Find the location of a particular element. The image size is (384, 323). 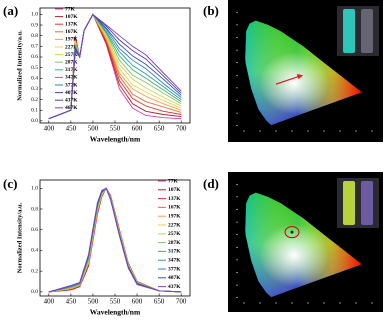

panel-label: (c) is located at coordinates (10, 183).